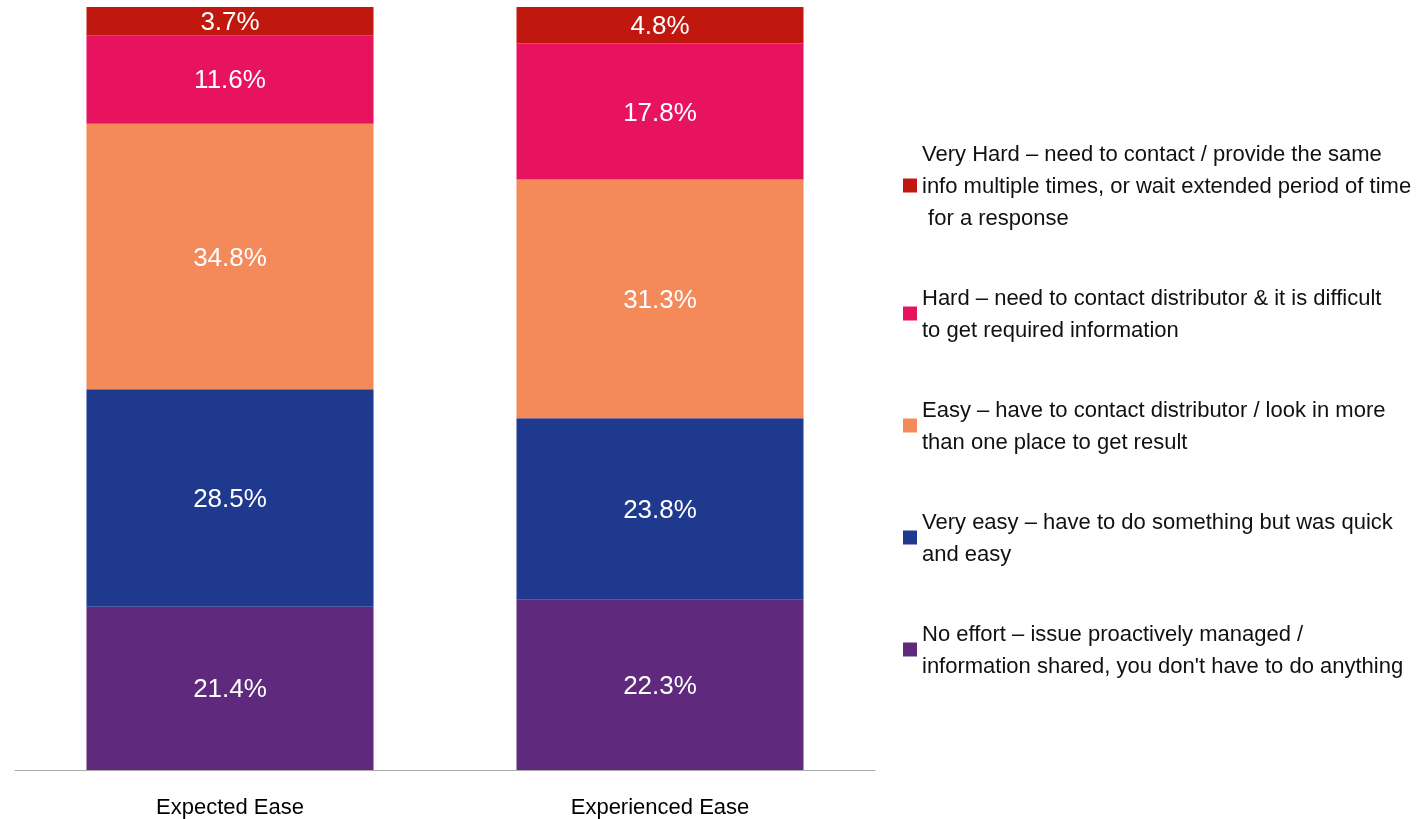 Image resolution: width=1427 pixels, height=819 pixels. Describe the element at coordinates (1155, 313) in the screenshot. I see `legend-label: Hard – need to contact distributor & it is difficult to get required information` at that location.